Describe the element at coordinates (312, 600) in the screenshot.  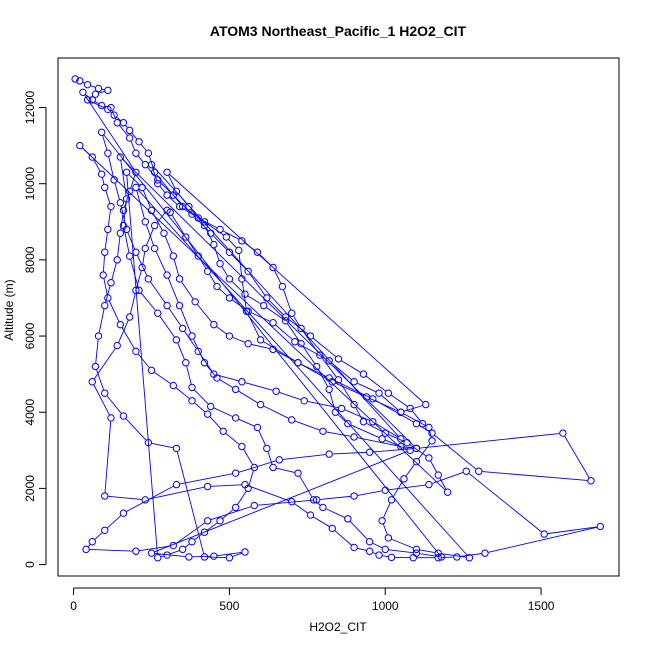
I see `x-axis: 0 500 1000 1500` at that location.